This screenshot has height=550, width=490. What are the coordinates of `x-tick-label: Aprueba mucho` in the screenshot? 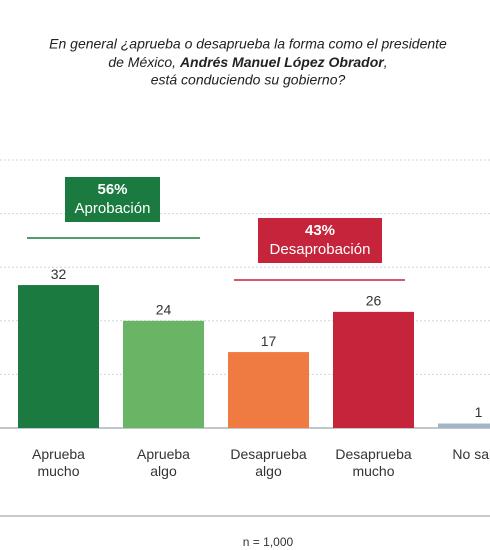 It's located at (58, 462).